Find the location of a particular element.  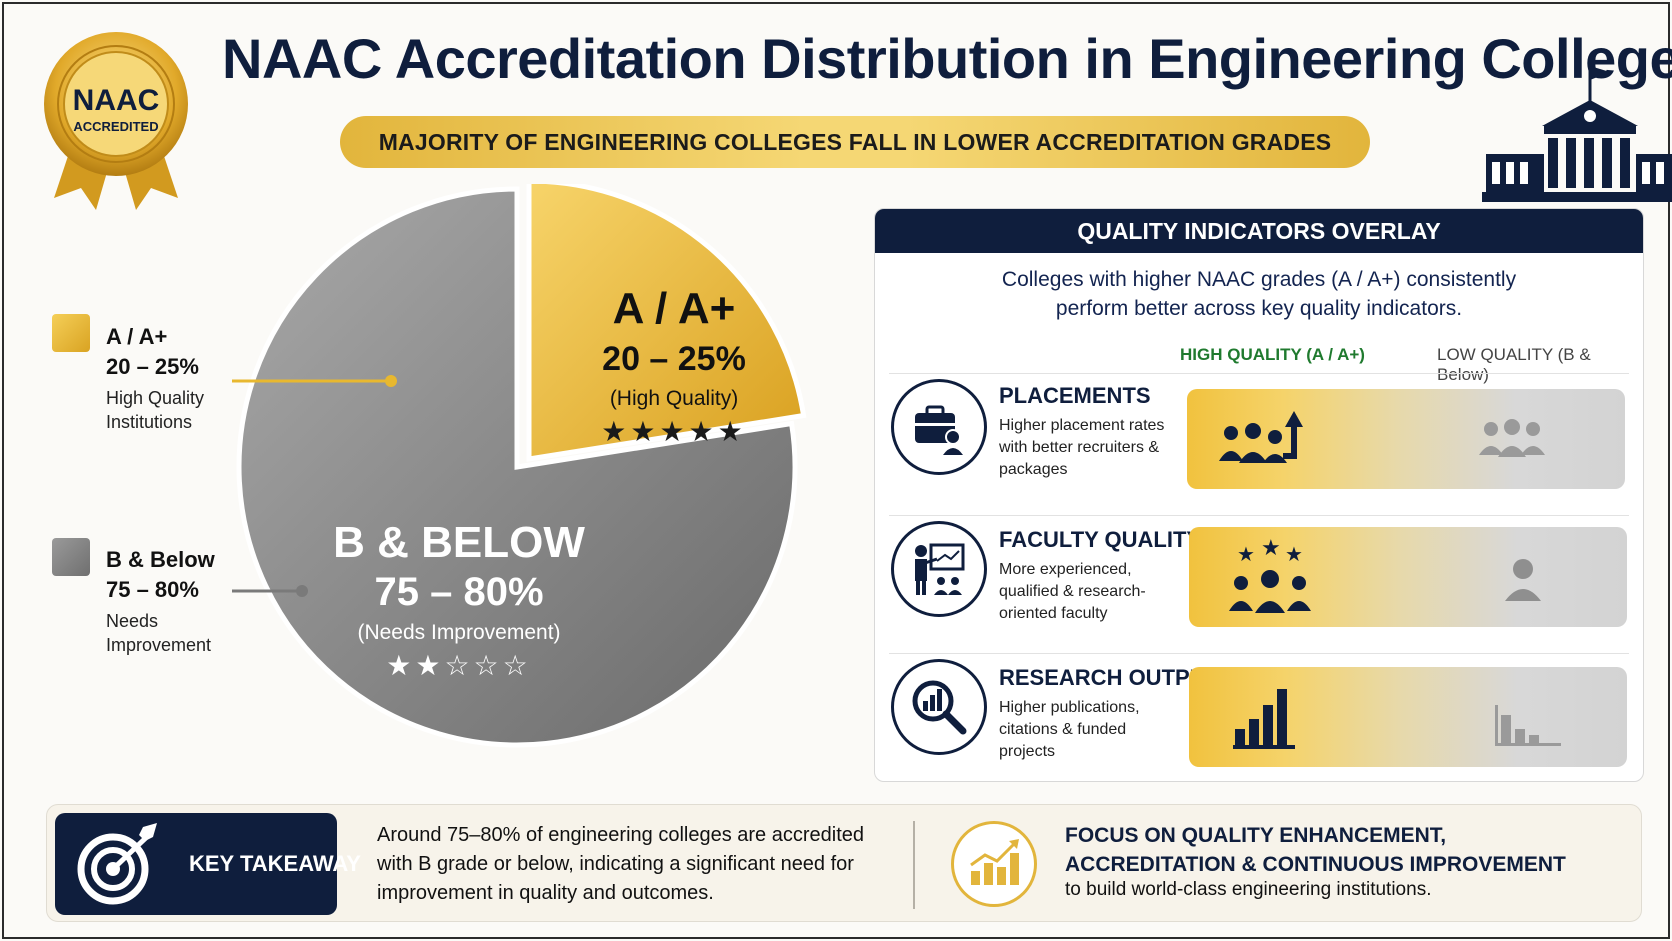

row-title: FACULTY QUALITY is located at coordinates (1100, 539).